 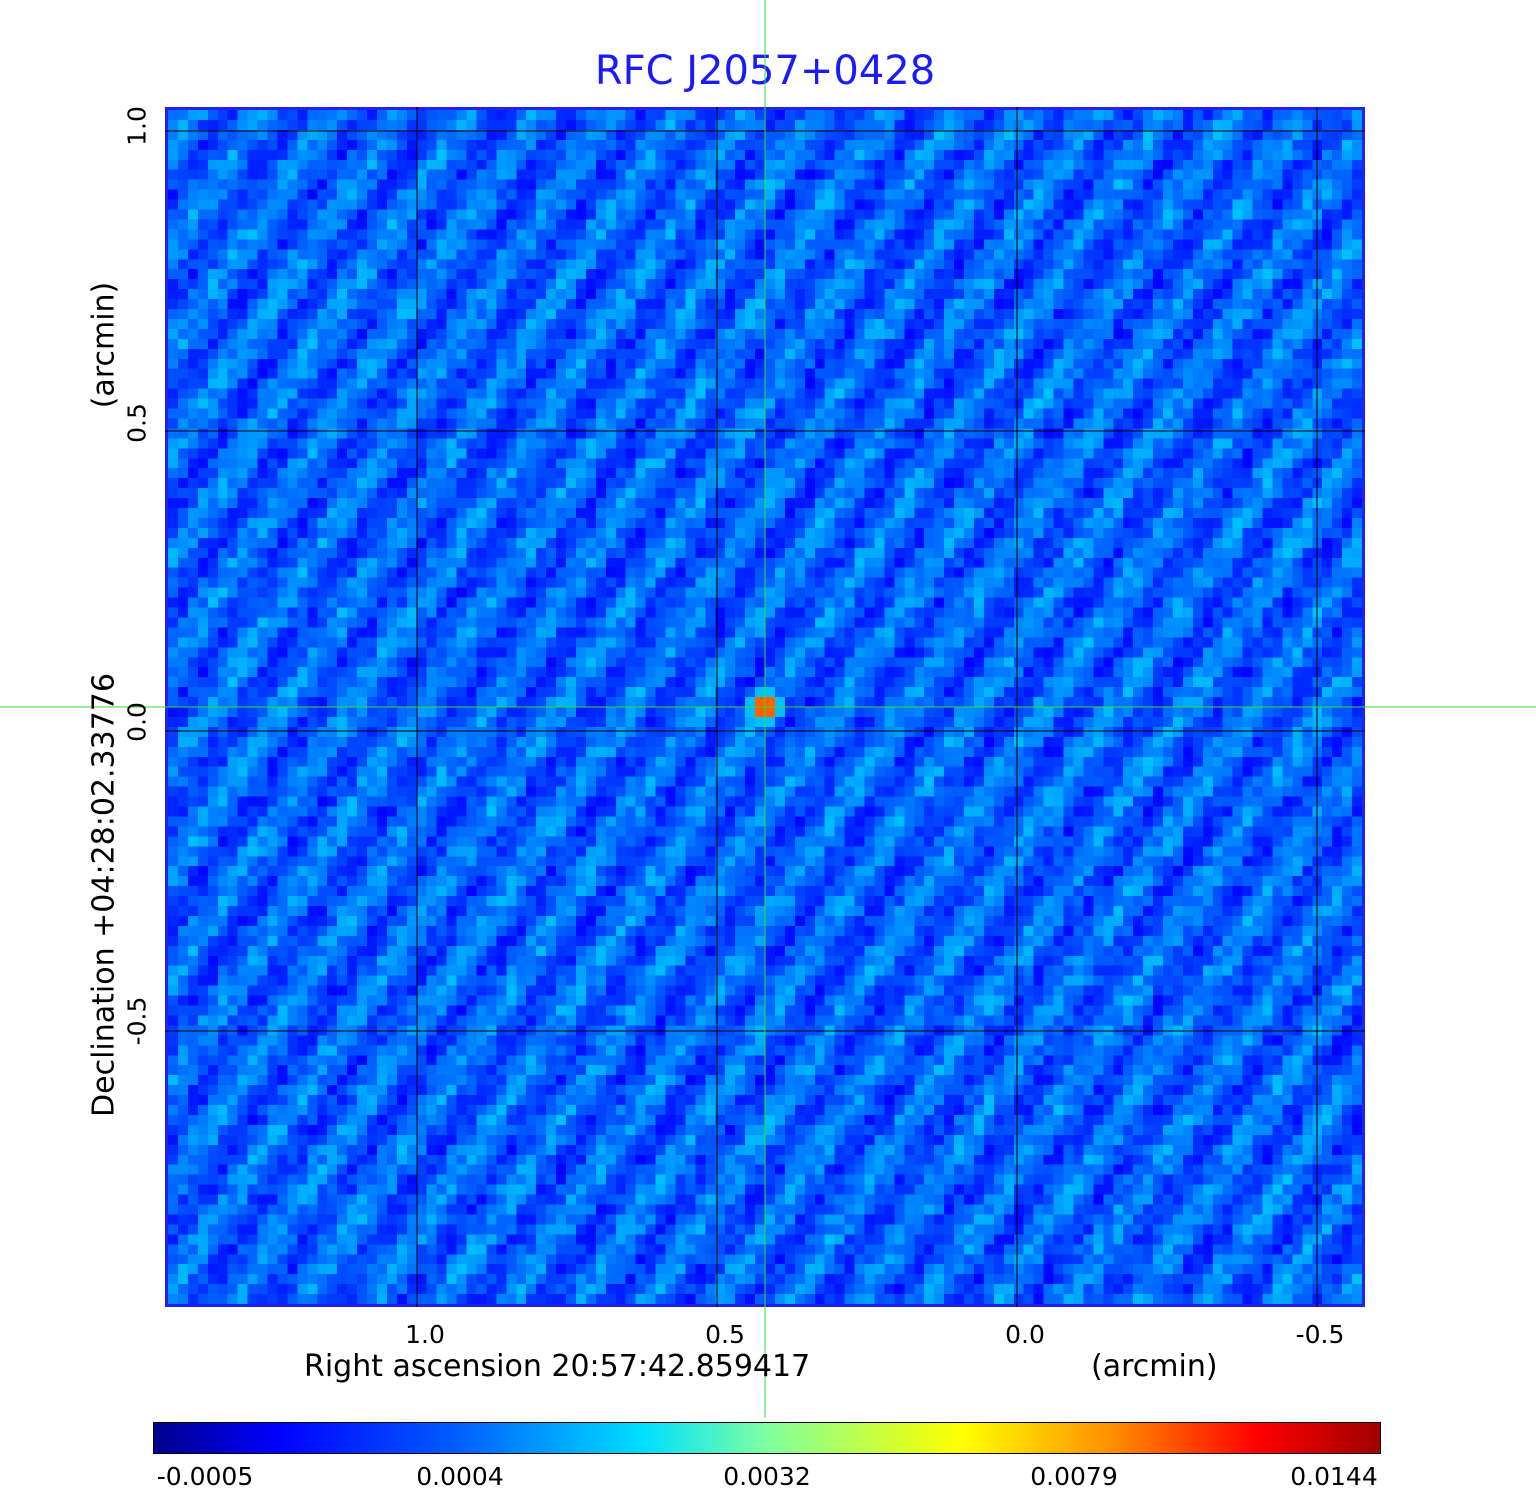 What do you see at coordinates (137, 722) in the screenshot?
I see `y-tick-label: 0.0` at bounding box center [137, 722].